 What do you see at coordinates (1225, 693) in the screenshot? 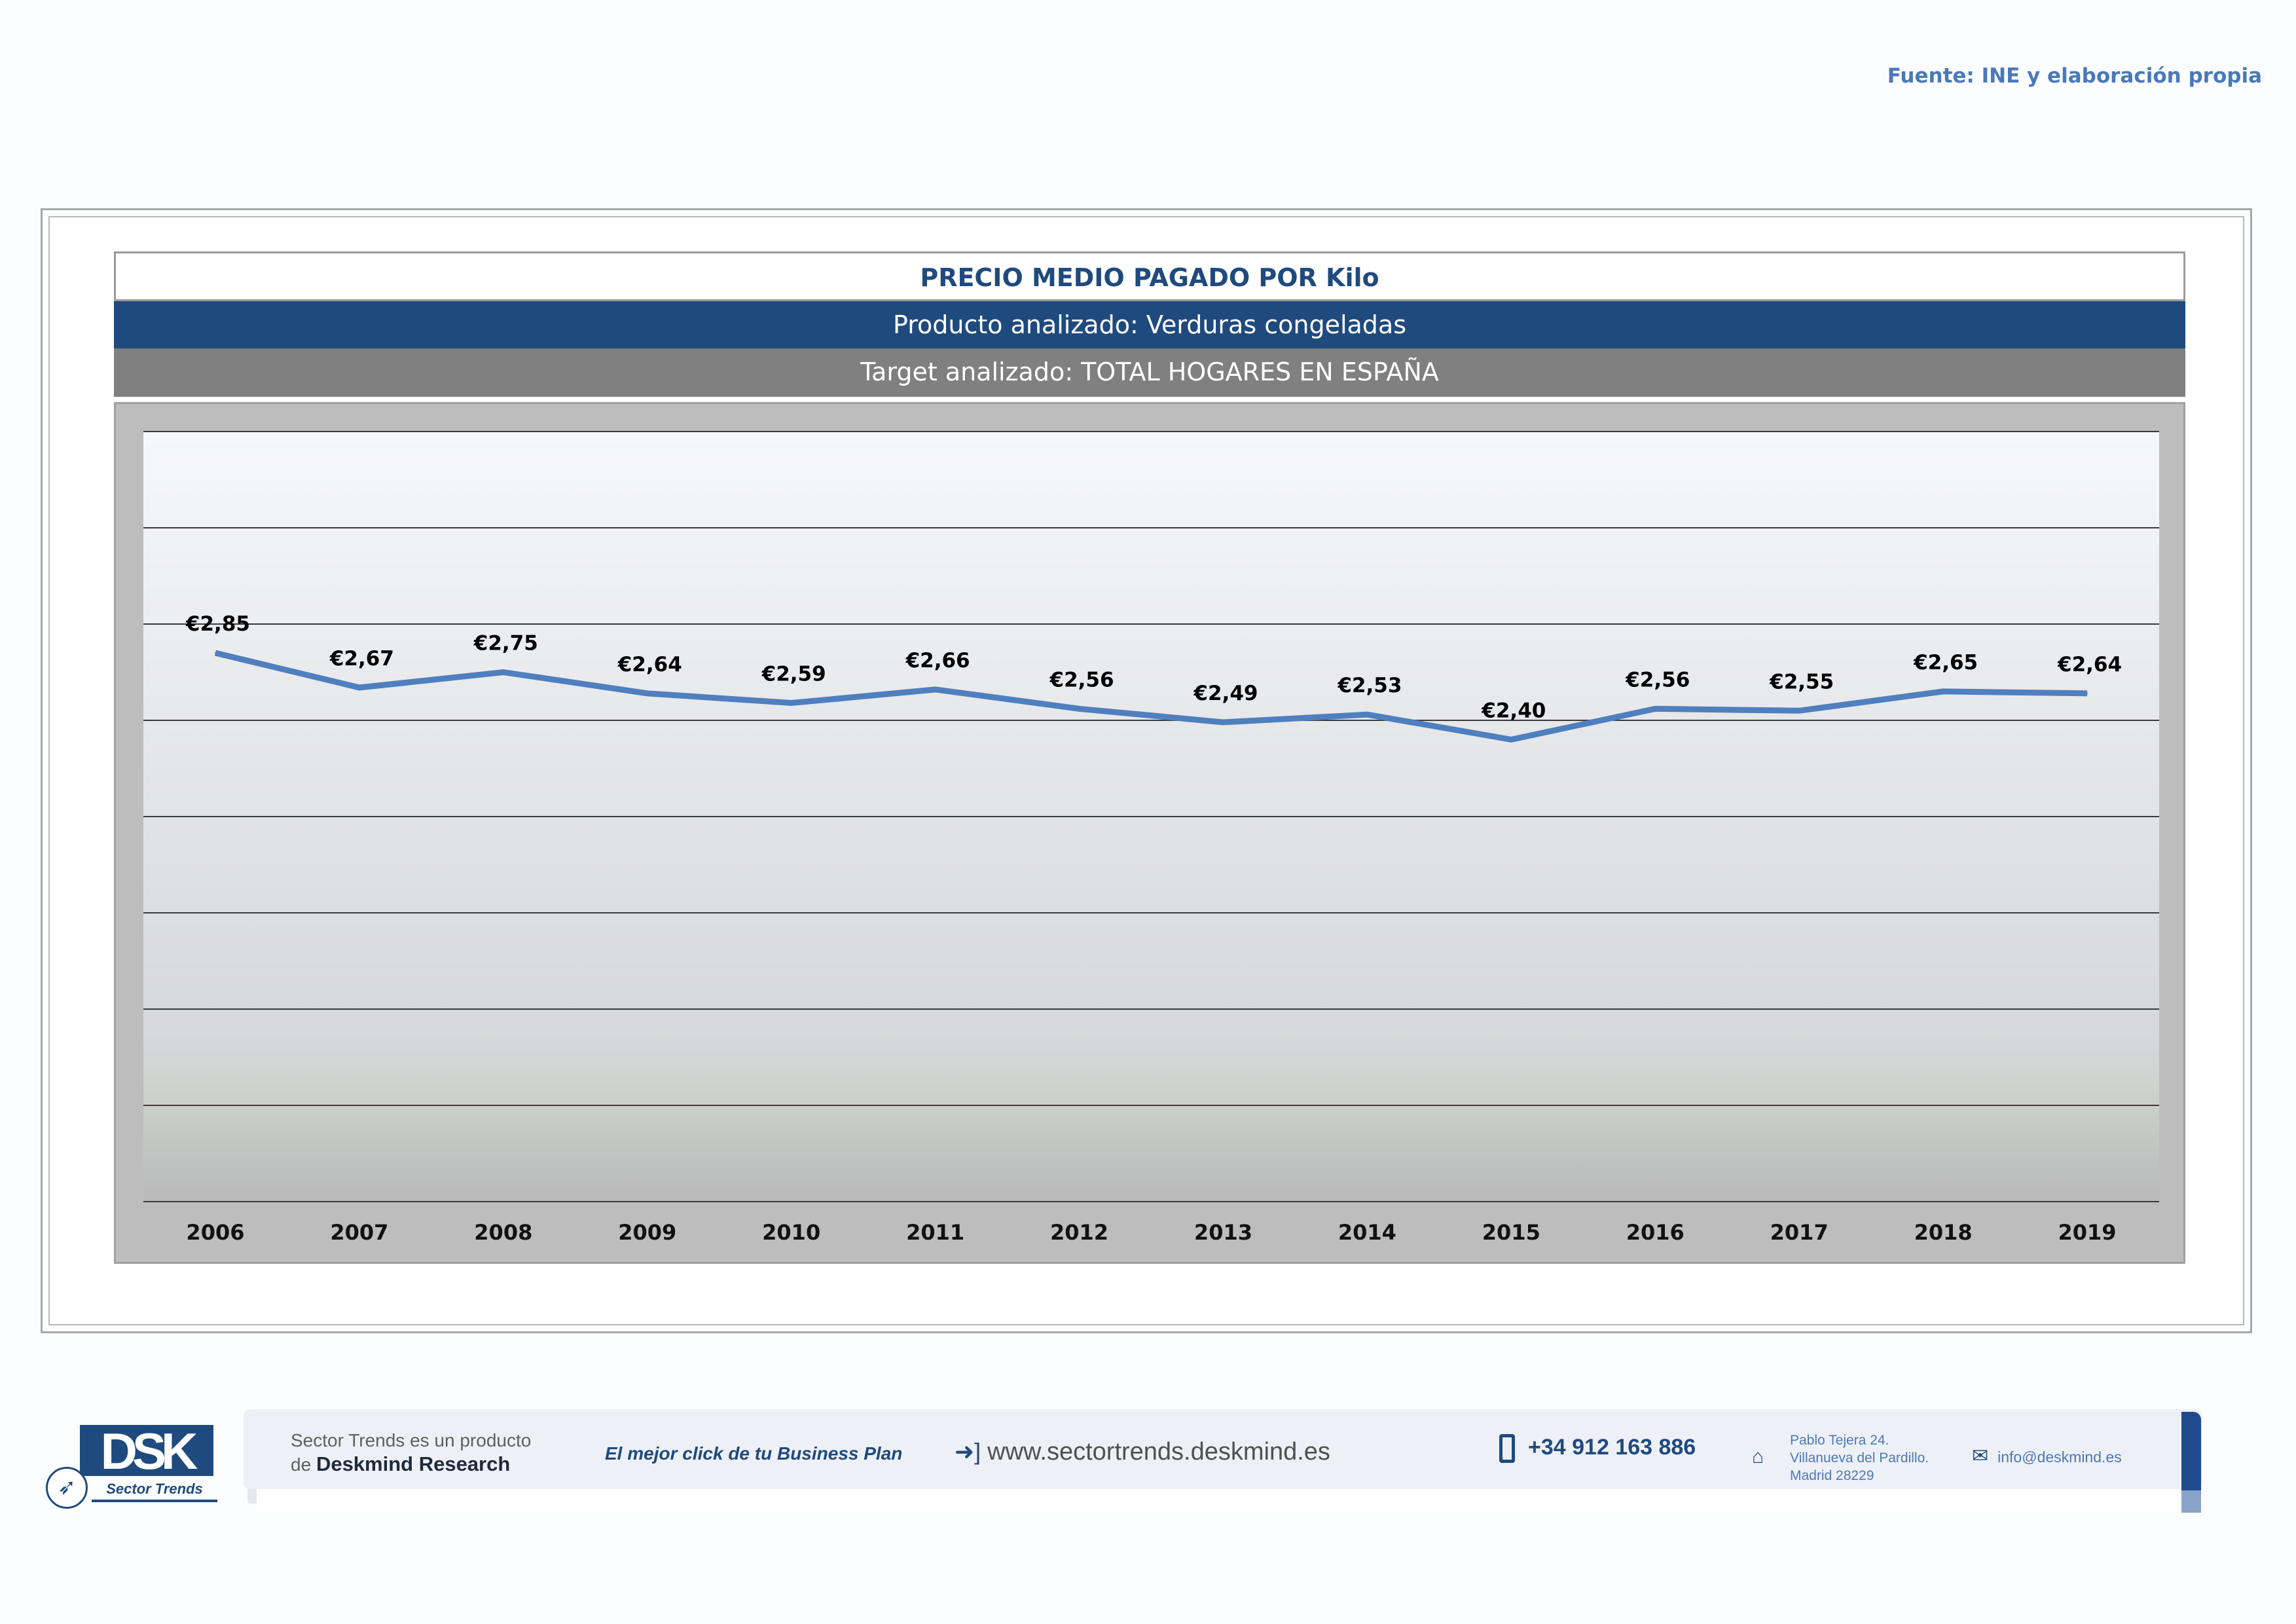
I see `data-label: €2,49` at bounding box center [1225, 693].